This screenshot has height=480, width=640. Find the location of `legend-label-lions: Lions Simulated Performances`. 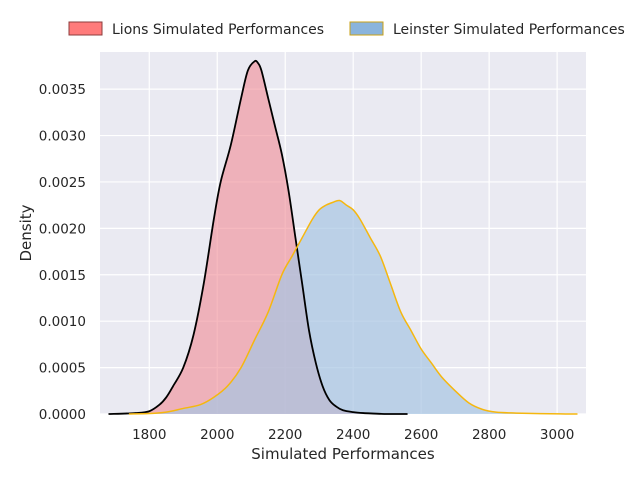

legend-label-lions: Lions Simulated Performances is located at coordinates (218, 30).